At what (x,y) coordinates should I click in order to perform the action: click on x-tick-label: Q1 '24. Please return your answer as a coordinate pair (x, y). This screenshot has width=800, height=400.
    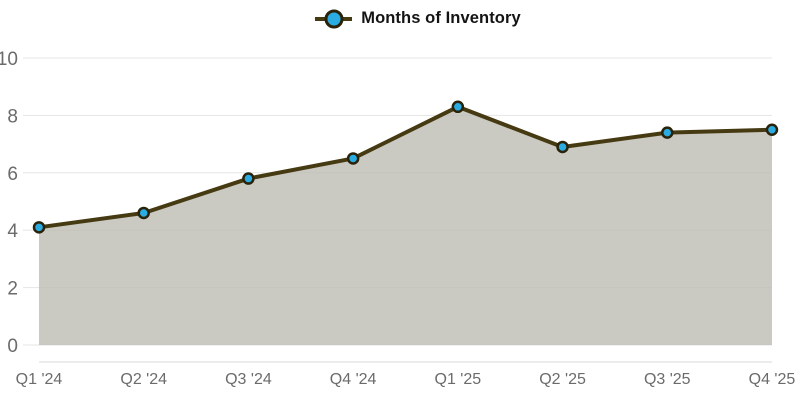
    Looking at the image, I should click on (39, 379).